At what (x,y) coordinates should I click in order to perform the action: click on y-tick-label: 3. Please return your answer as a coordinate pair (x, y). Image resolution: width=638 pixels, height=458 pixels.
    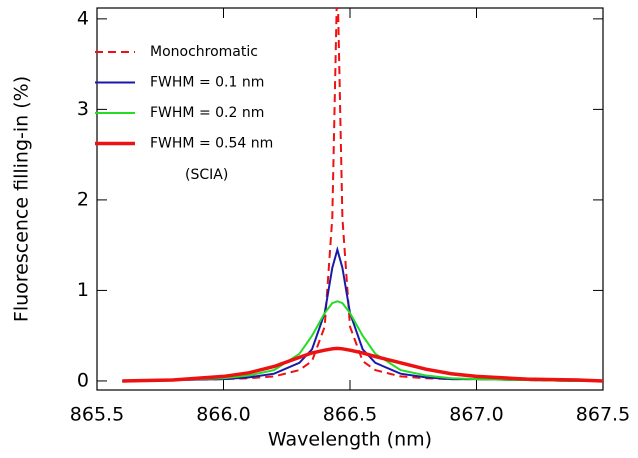
    Looking at the image, I should click on (83, 109).